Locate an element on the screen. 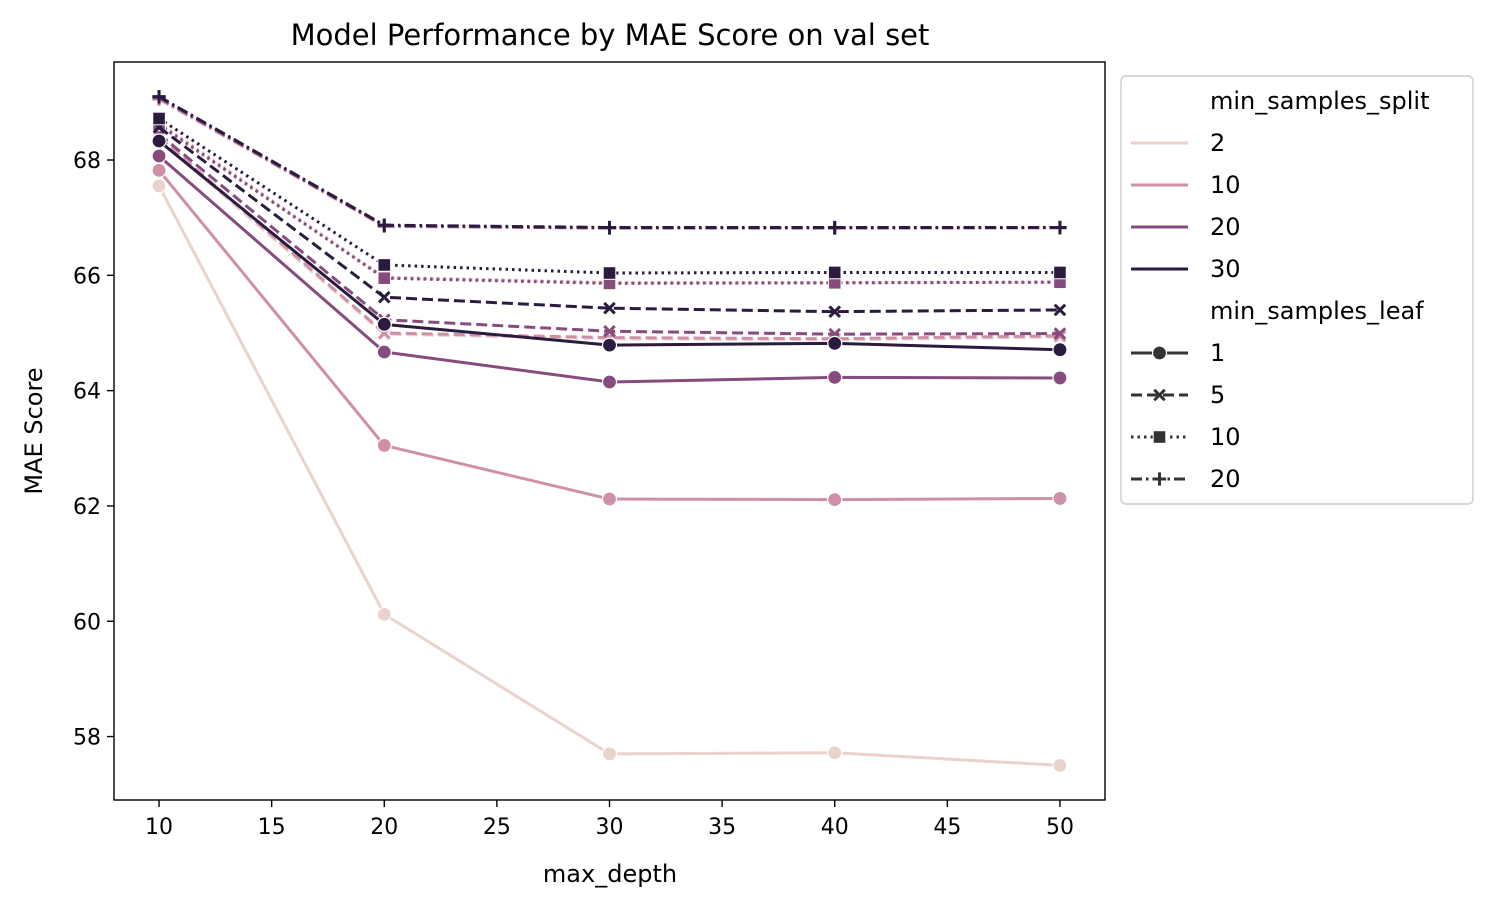  legend-hue-label: 30 is located at coordinates (1225, 269).